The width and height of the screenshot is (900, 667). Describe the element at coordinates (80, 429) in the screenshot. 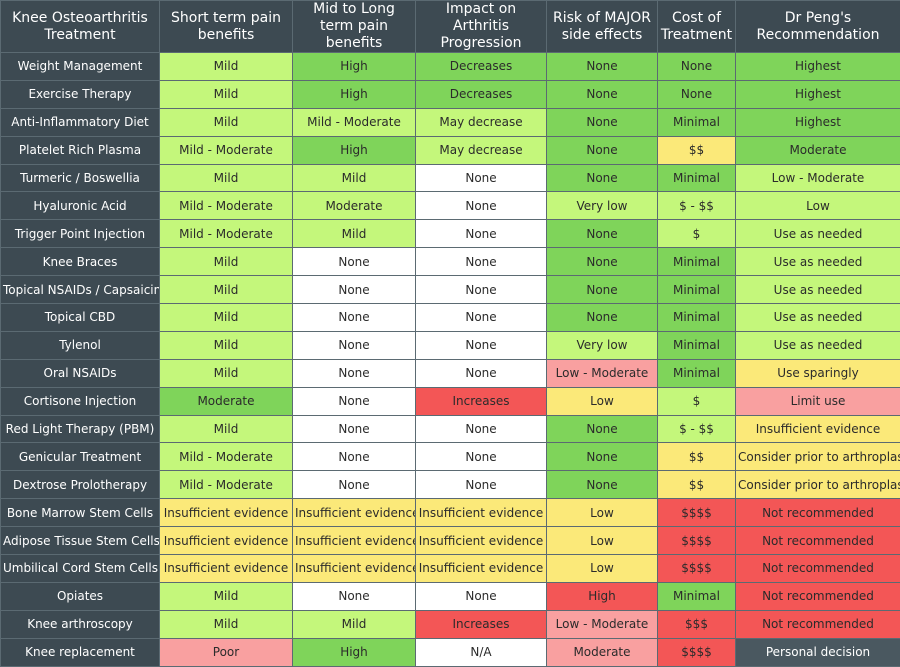

I see `treatment-name: Red Light Therapy (PBM)` at that location.